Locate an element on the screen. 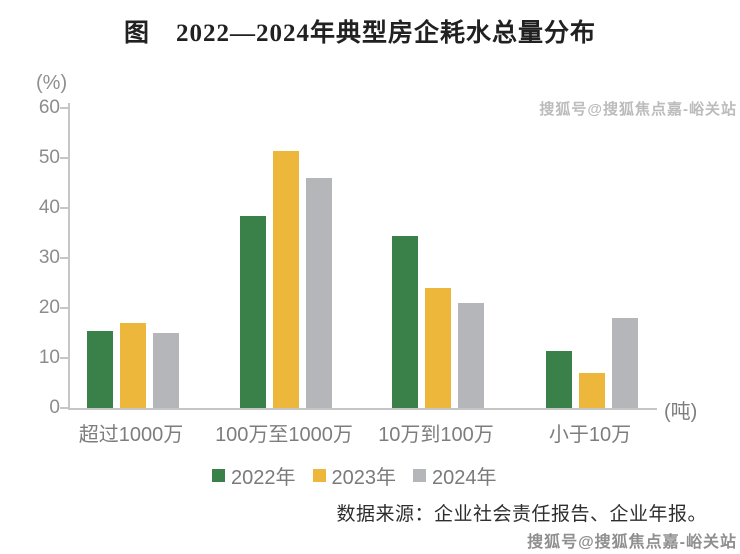  legend: 2022年 2023年 2024年 is located at coordinates (354, 475).